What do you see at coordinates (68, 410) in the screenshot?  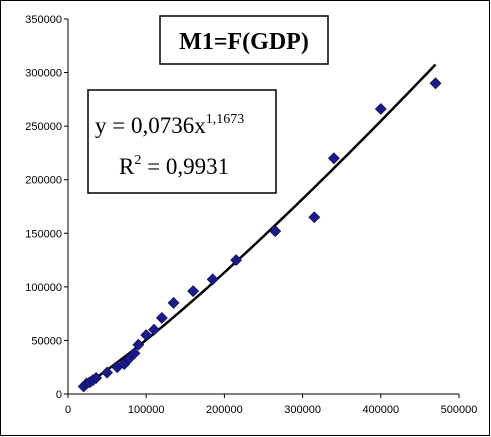 I see `x-tick-label: 0` at bounding box center [68, 410].